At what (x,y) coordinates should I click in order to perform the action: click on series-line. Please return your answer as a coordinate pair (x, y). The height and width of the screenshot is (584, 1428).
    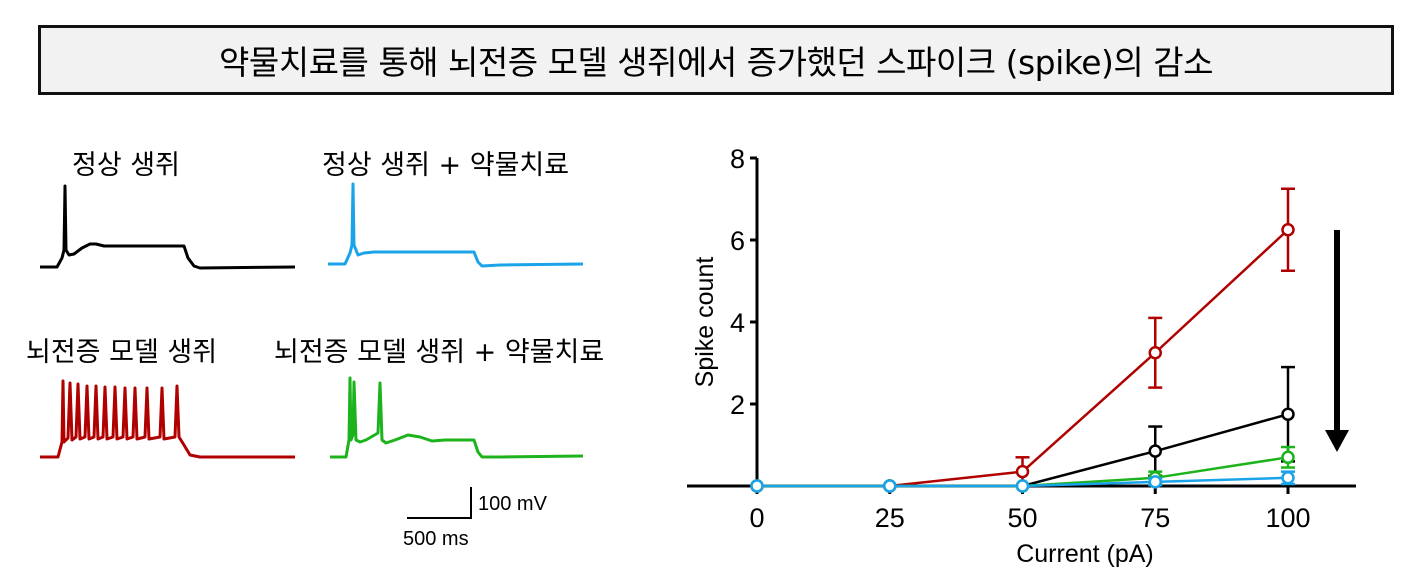
    Looking at the image, I should click on (1022, 481).